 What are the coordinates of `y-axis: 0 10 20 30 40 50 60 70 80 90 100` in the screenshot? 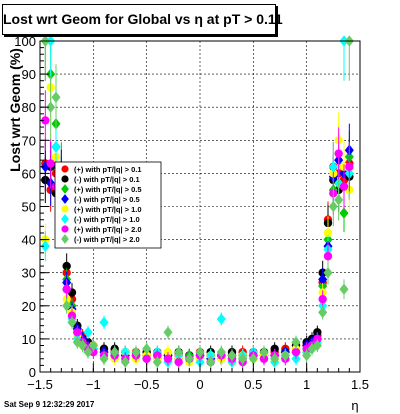 It's located at (31, 207).